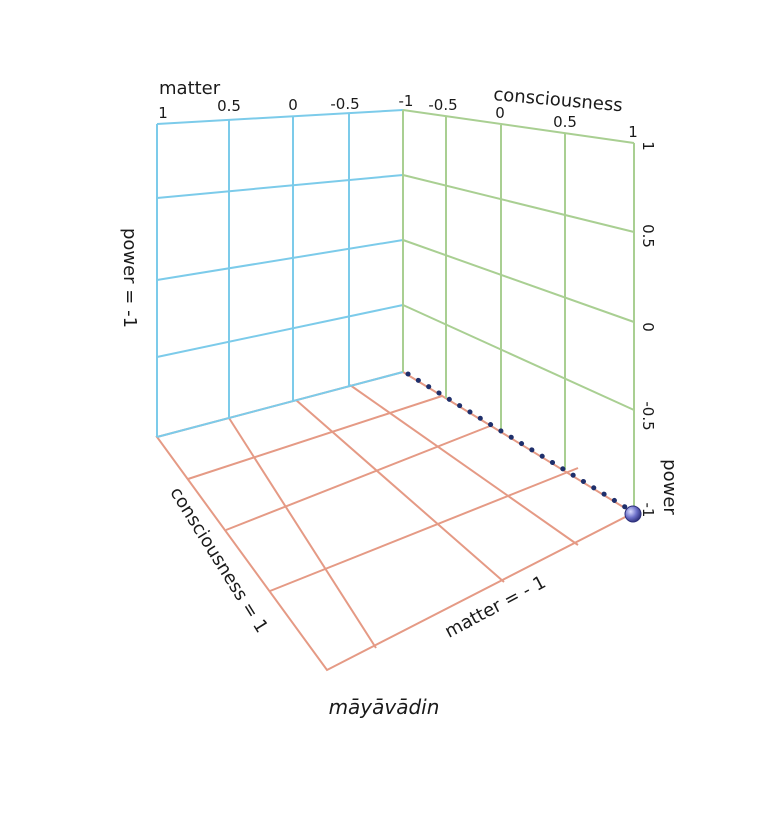 The height and width of the screenshot is (827, 768). I want to click on power-tick-minus-0.5: -0.5, so click(648, 415).